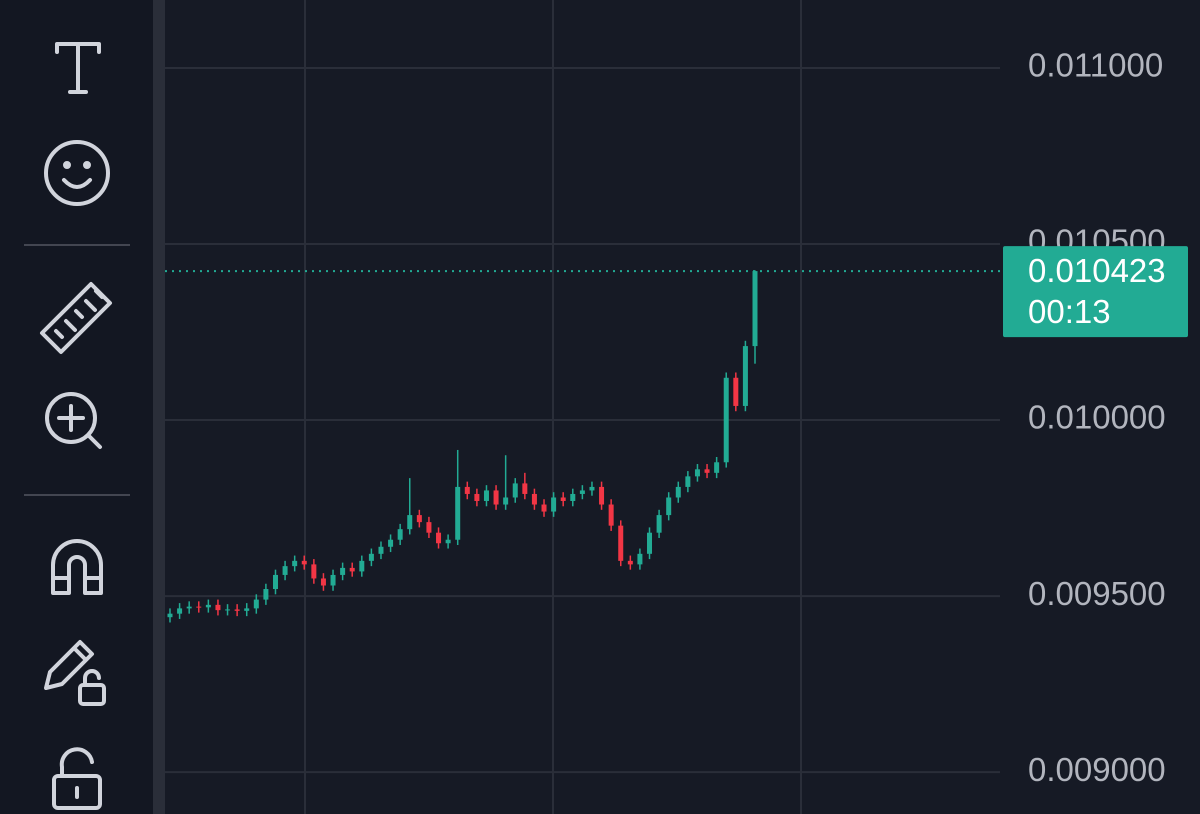  I want to click on y-tick-label: 0.011000, so click(1095, 65).